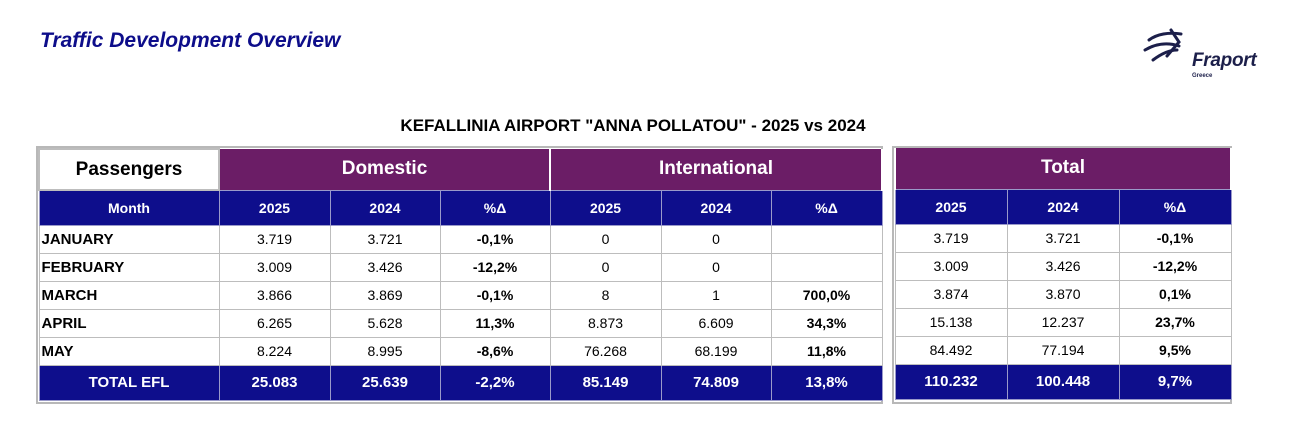  What do you see at coordinates (129, 239) in the screenshot?
I see `month-cell: JANUARY` at bounding box center [129, 239].